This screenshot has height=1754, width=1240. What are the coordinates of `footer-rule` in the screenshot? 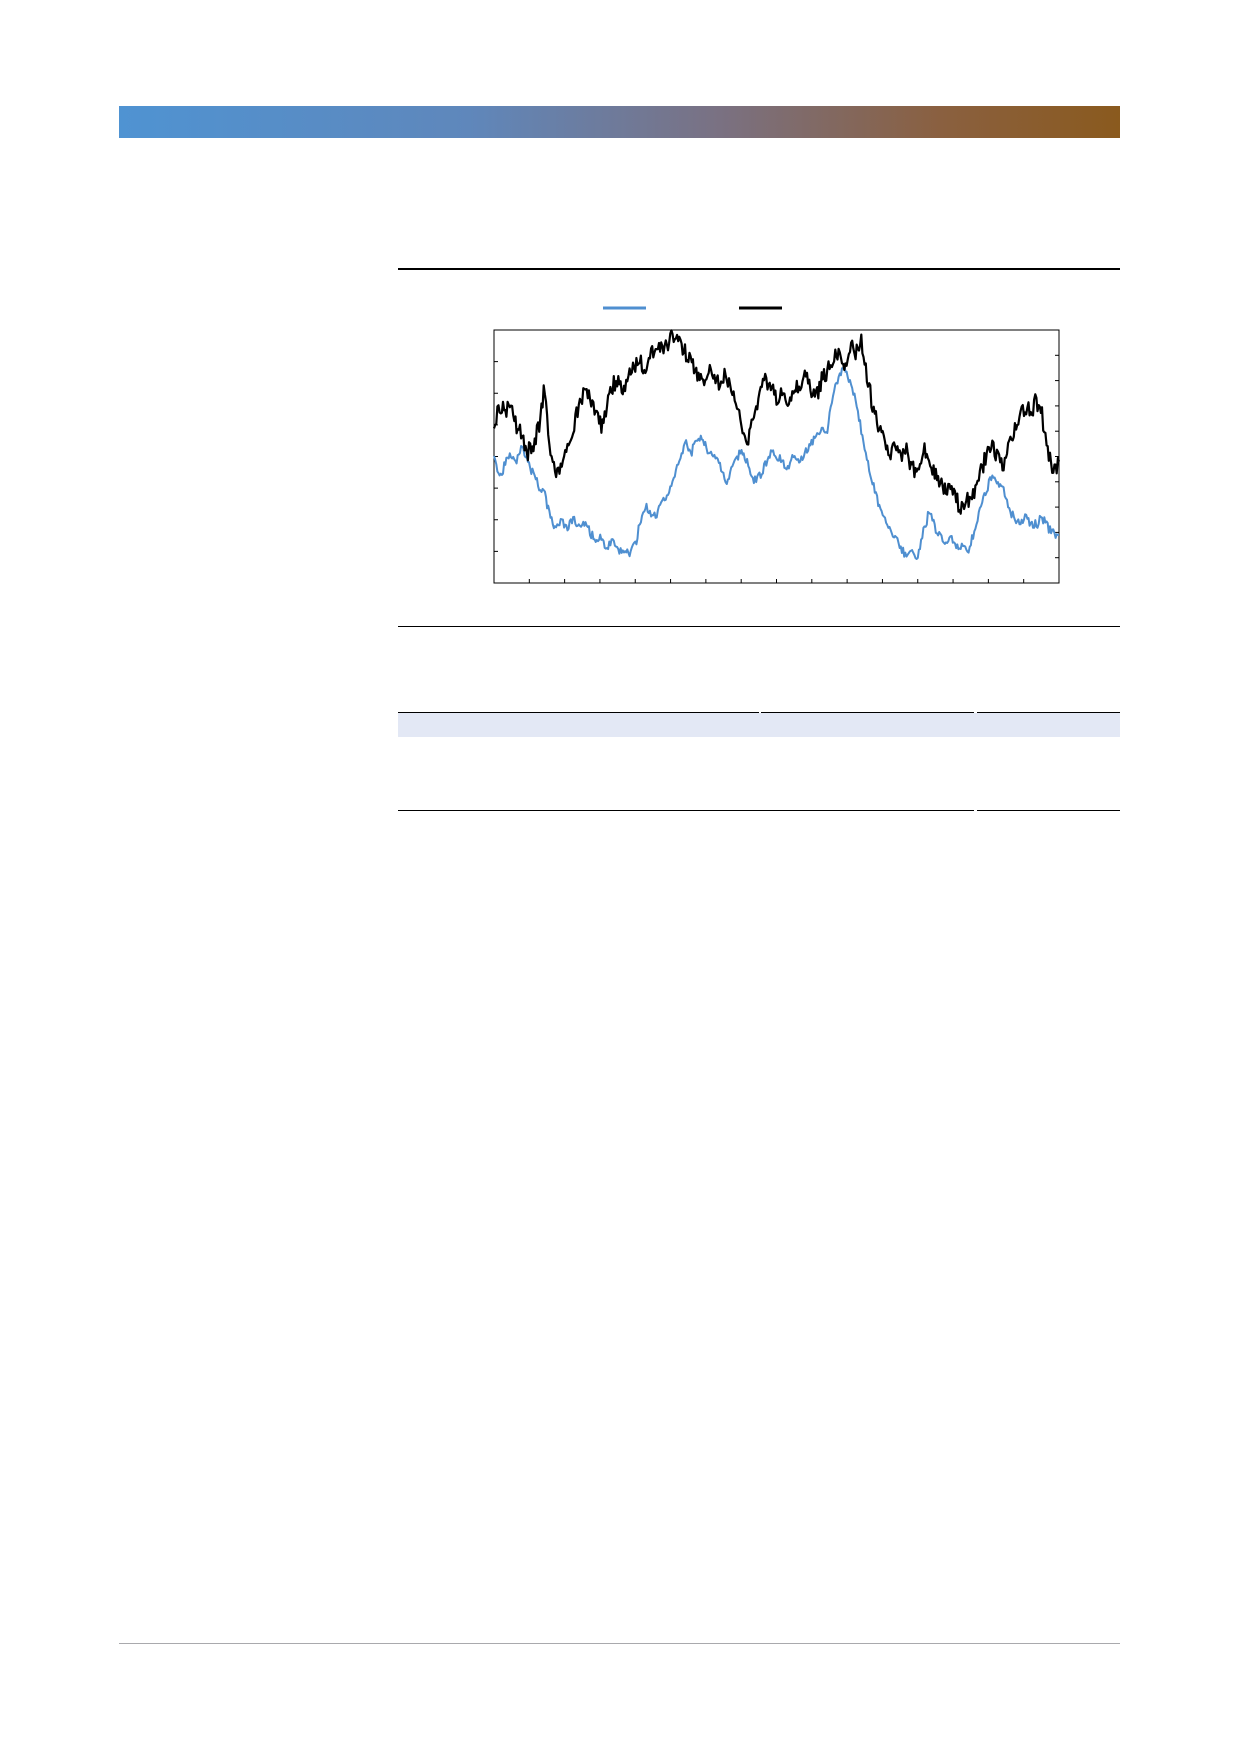 It's located at (619, 1643).